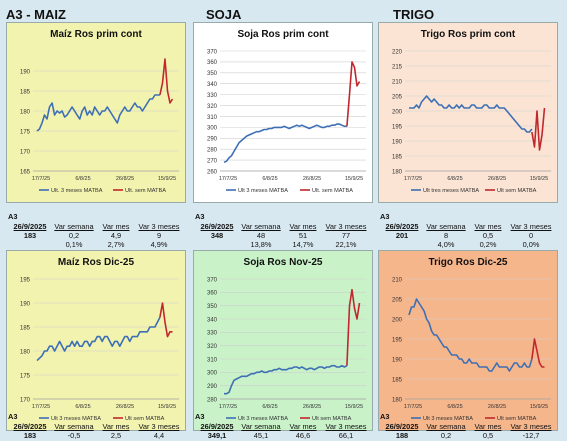 The image size is (567, 441). I want to click on value-var-semana: 8, so click(446, 235).